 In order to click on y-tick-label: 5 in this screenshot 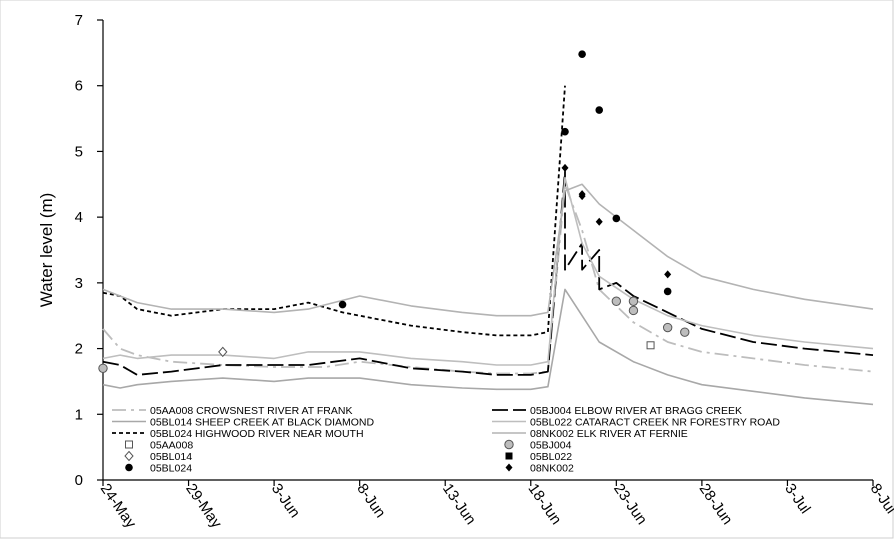, I will do `click(79, 151)`.